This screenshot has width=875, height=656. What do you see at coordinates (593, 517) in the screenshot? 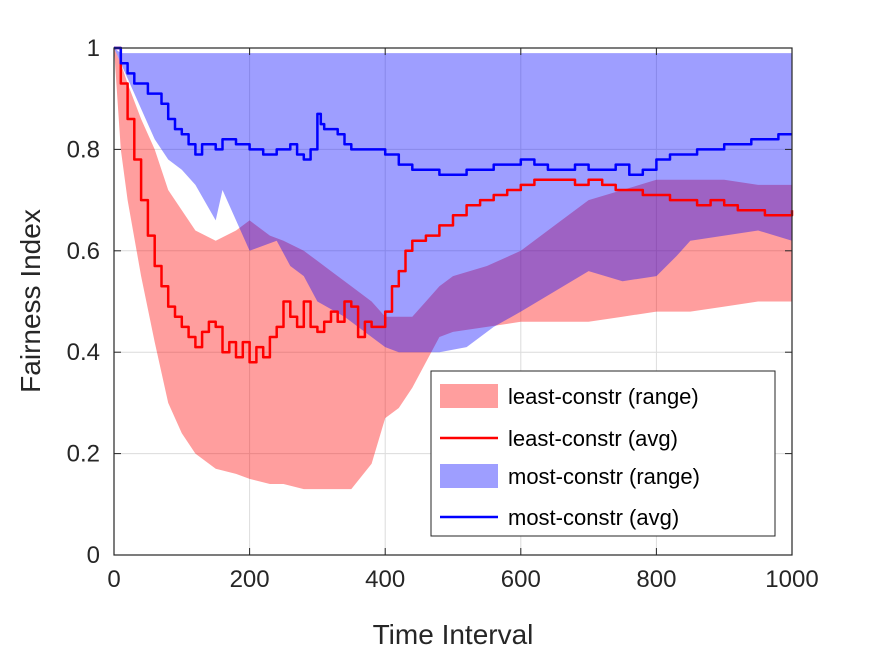
I see `legend-entry-most-avg: most-constr (avg)` at bounding box center [593, 517].